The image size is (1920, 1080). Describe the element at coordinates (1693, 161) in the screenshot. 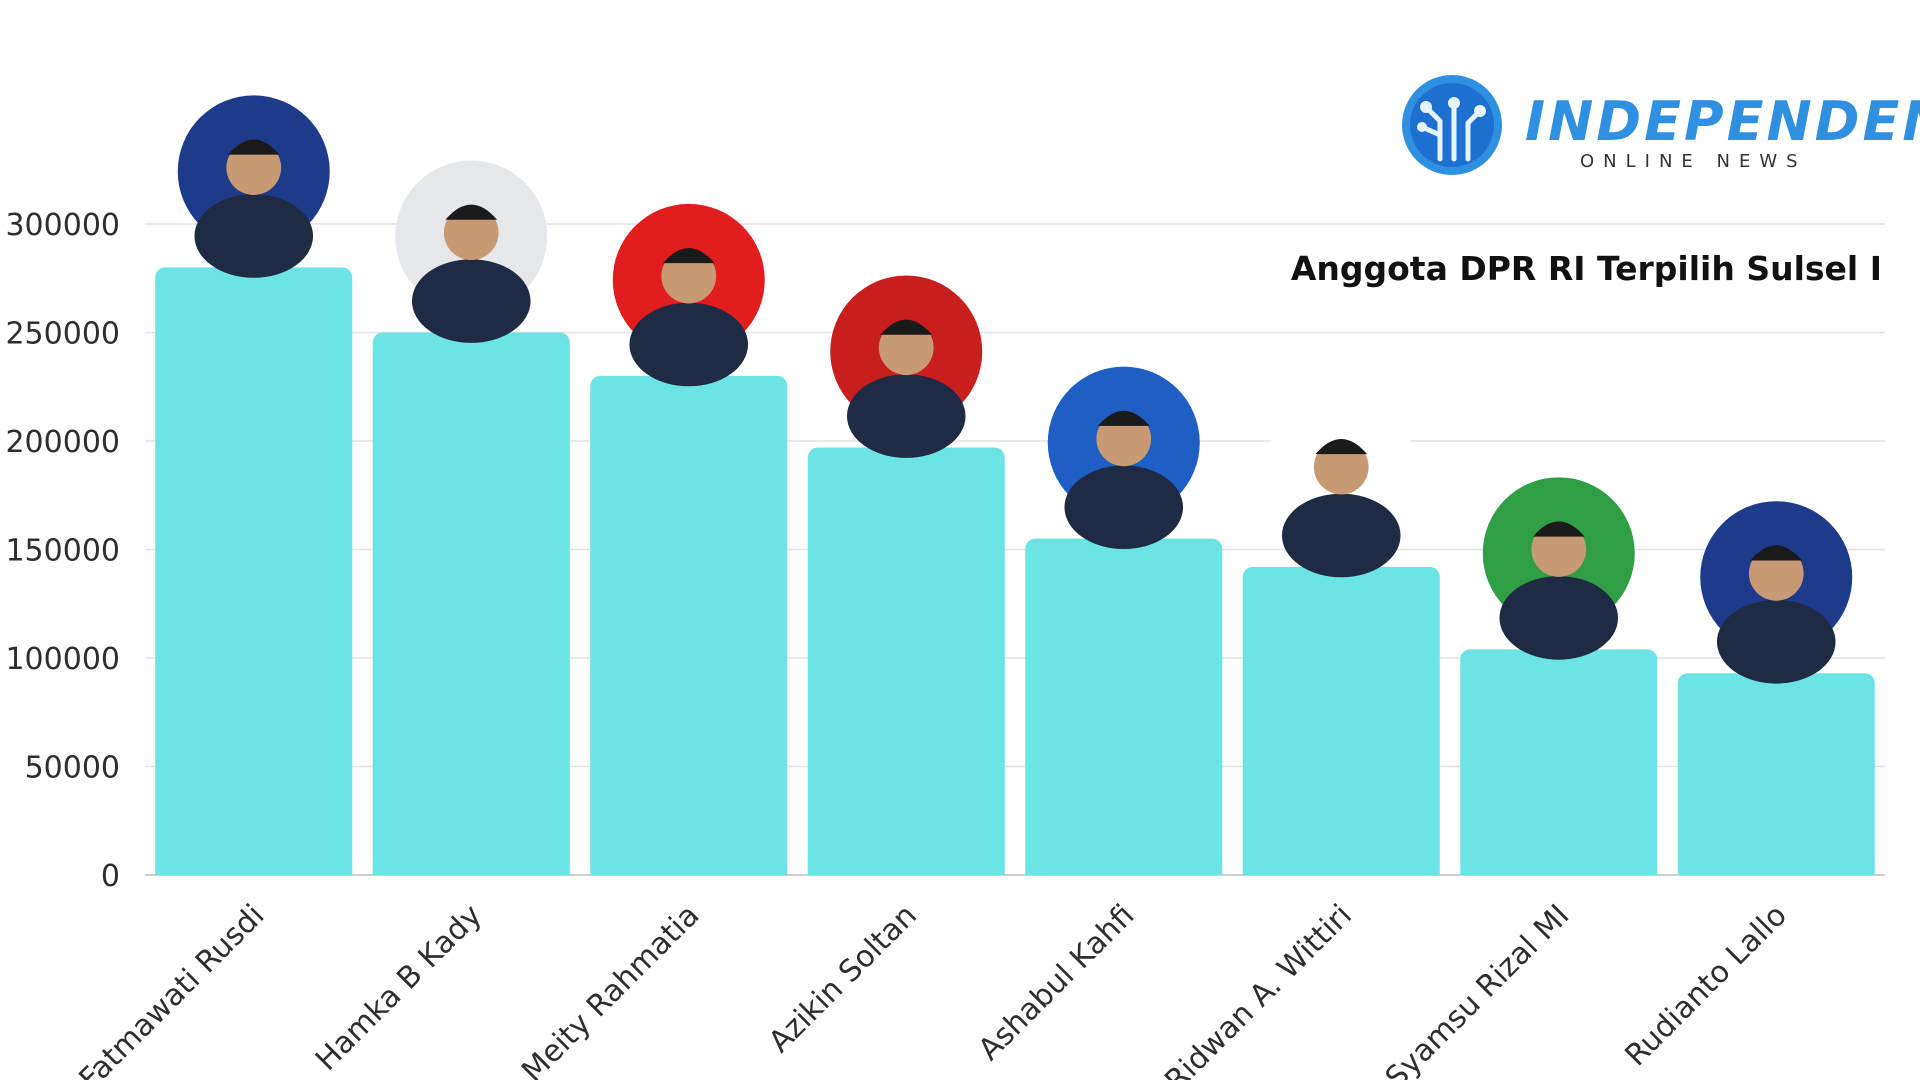

I see `brand-tagline: ONLINE NEWS` at that location.